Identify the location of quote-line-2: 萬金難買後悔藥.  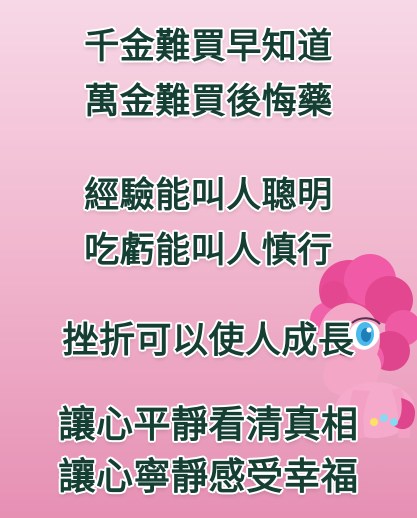
(208, 102).